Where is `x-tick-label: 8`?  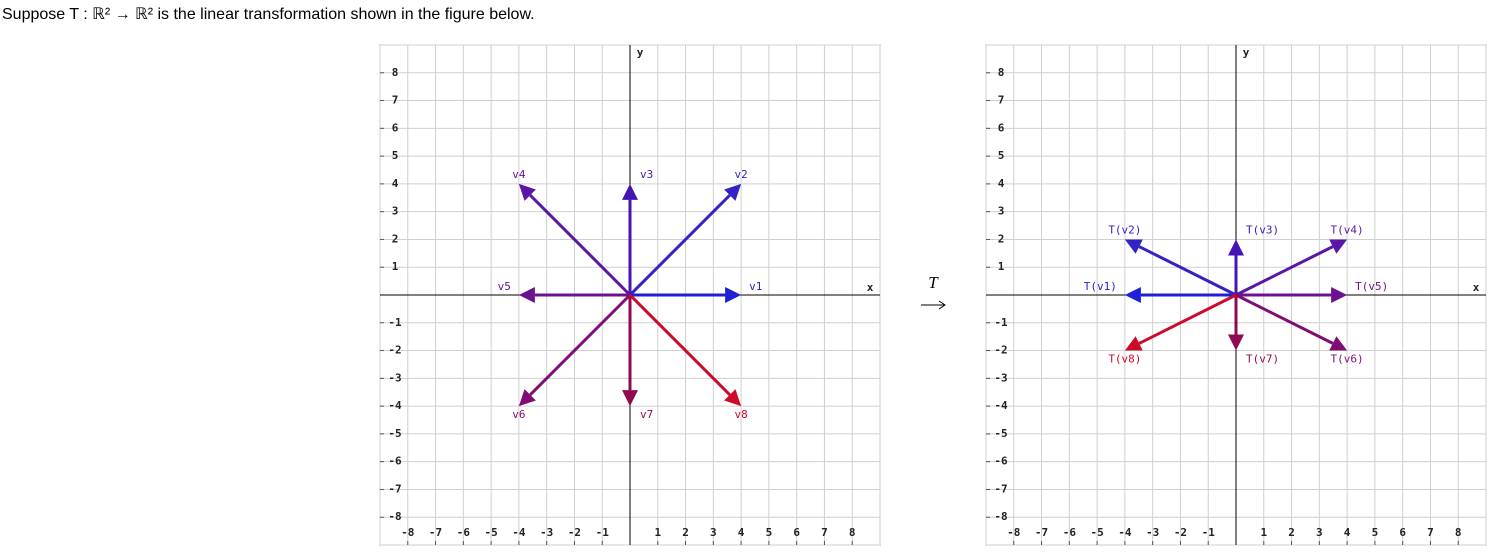
x-tick-label: 8 is located at coordinates (1458, 532).